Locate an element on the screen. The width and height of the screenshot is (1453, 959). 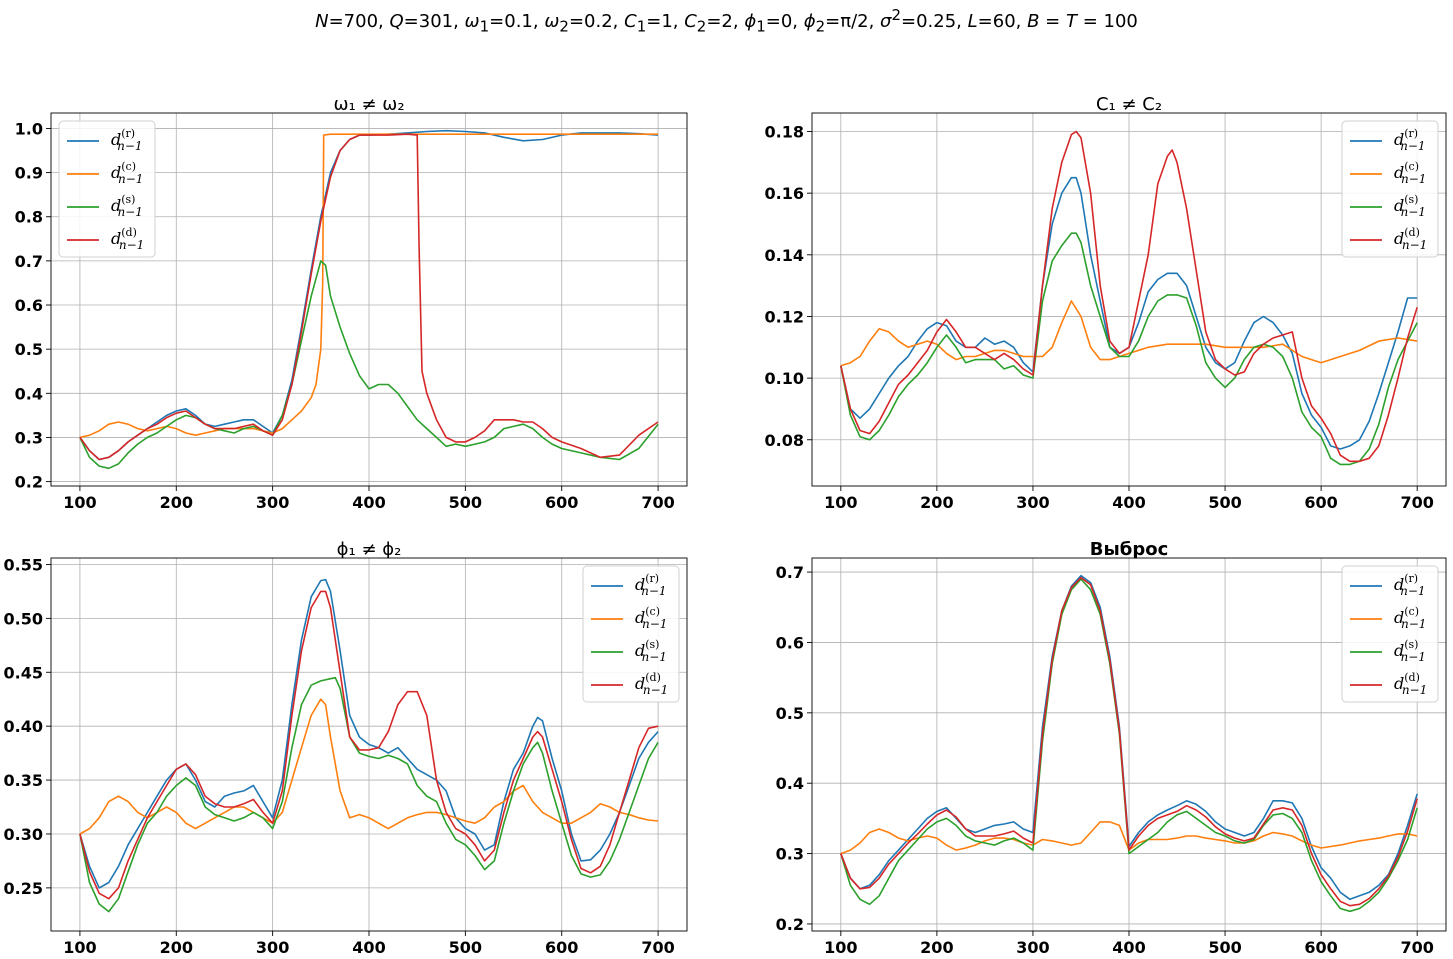
y-tick-label: 0.30 is located at coordinates (23, 834).